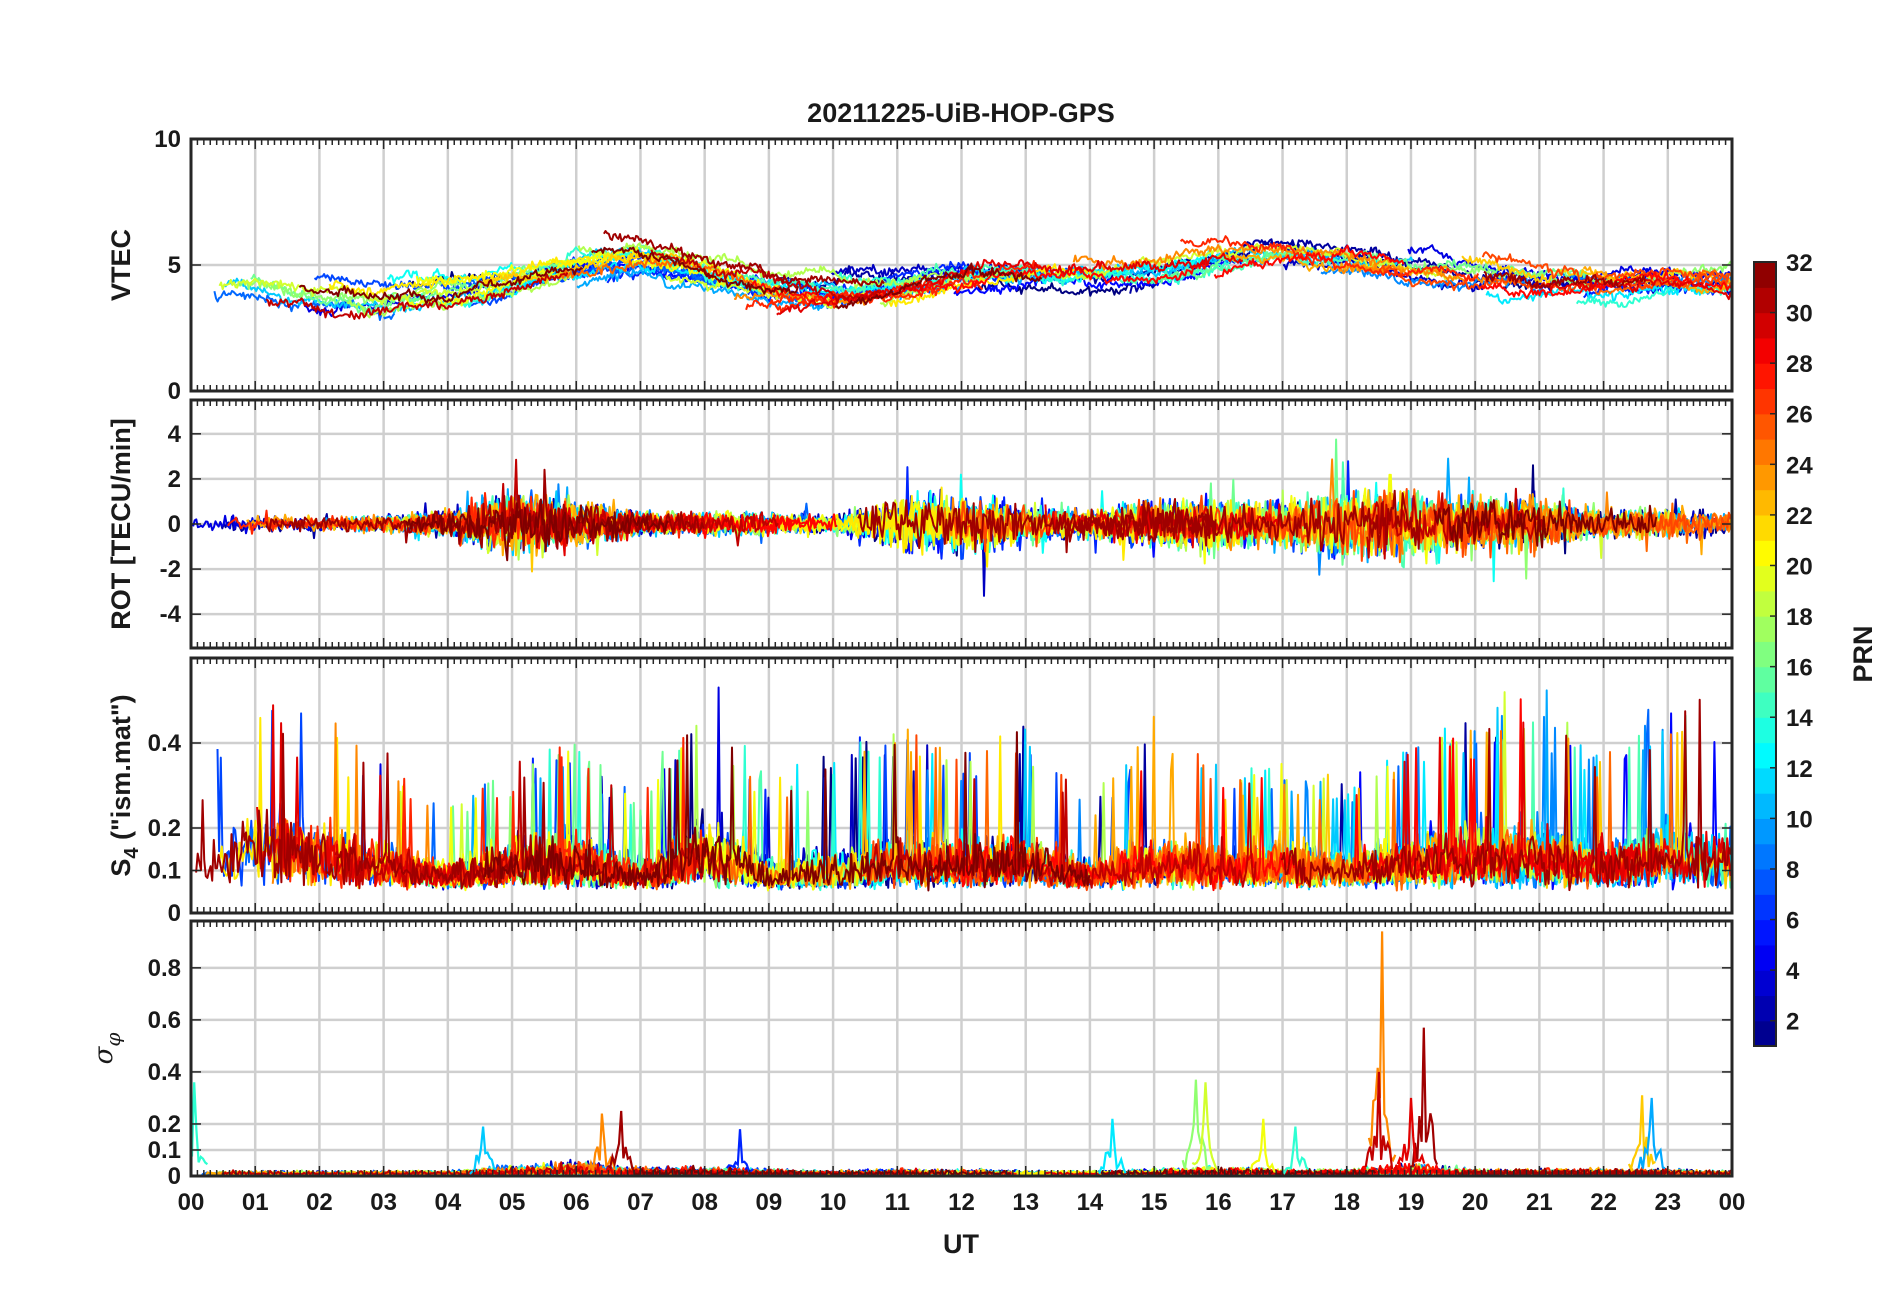 Image resolution: width=1902 pixels, height=1292 pixels. What do you see at coordinates (1539, 1202) in the screenshot?
I see `x-tick-label: 21` at bounding box center [1539, 1202].